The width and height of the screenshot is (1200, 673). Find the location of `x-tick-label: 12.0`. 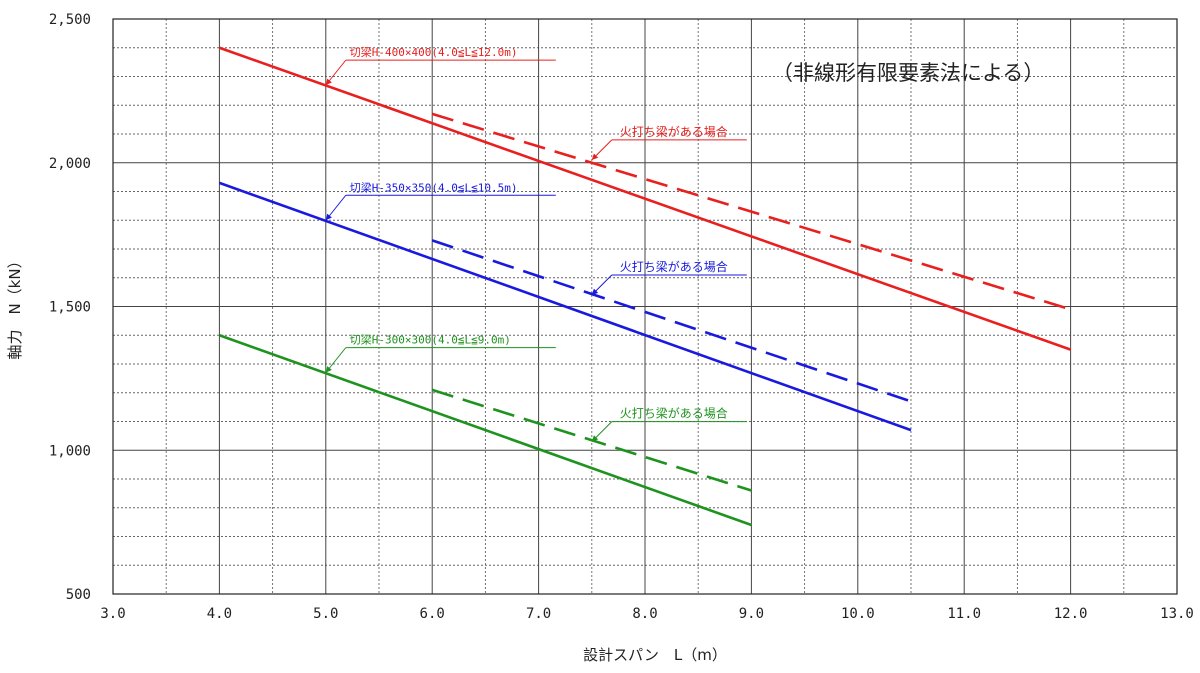

x-tick-label: 12.0 is located at coordinates (1071, 614).